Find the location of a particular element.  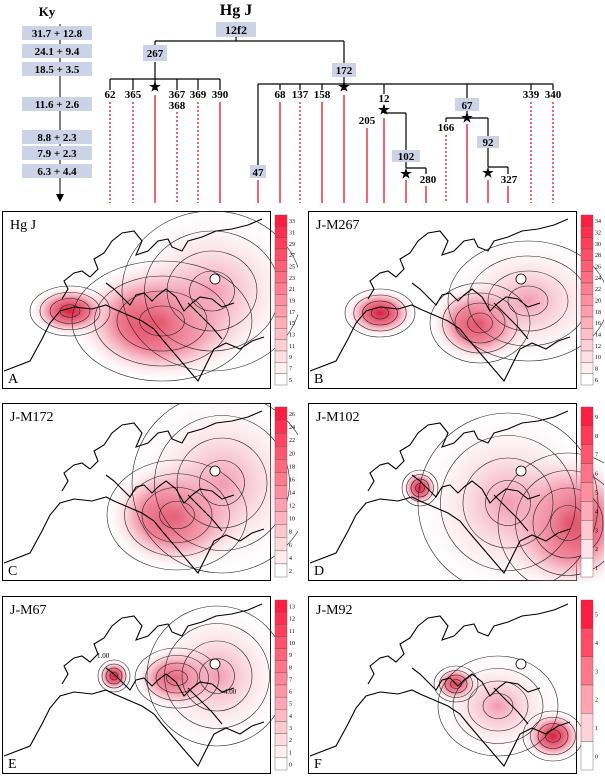

lineage-205: 205 is located at coordinates (367, 121).